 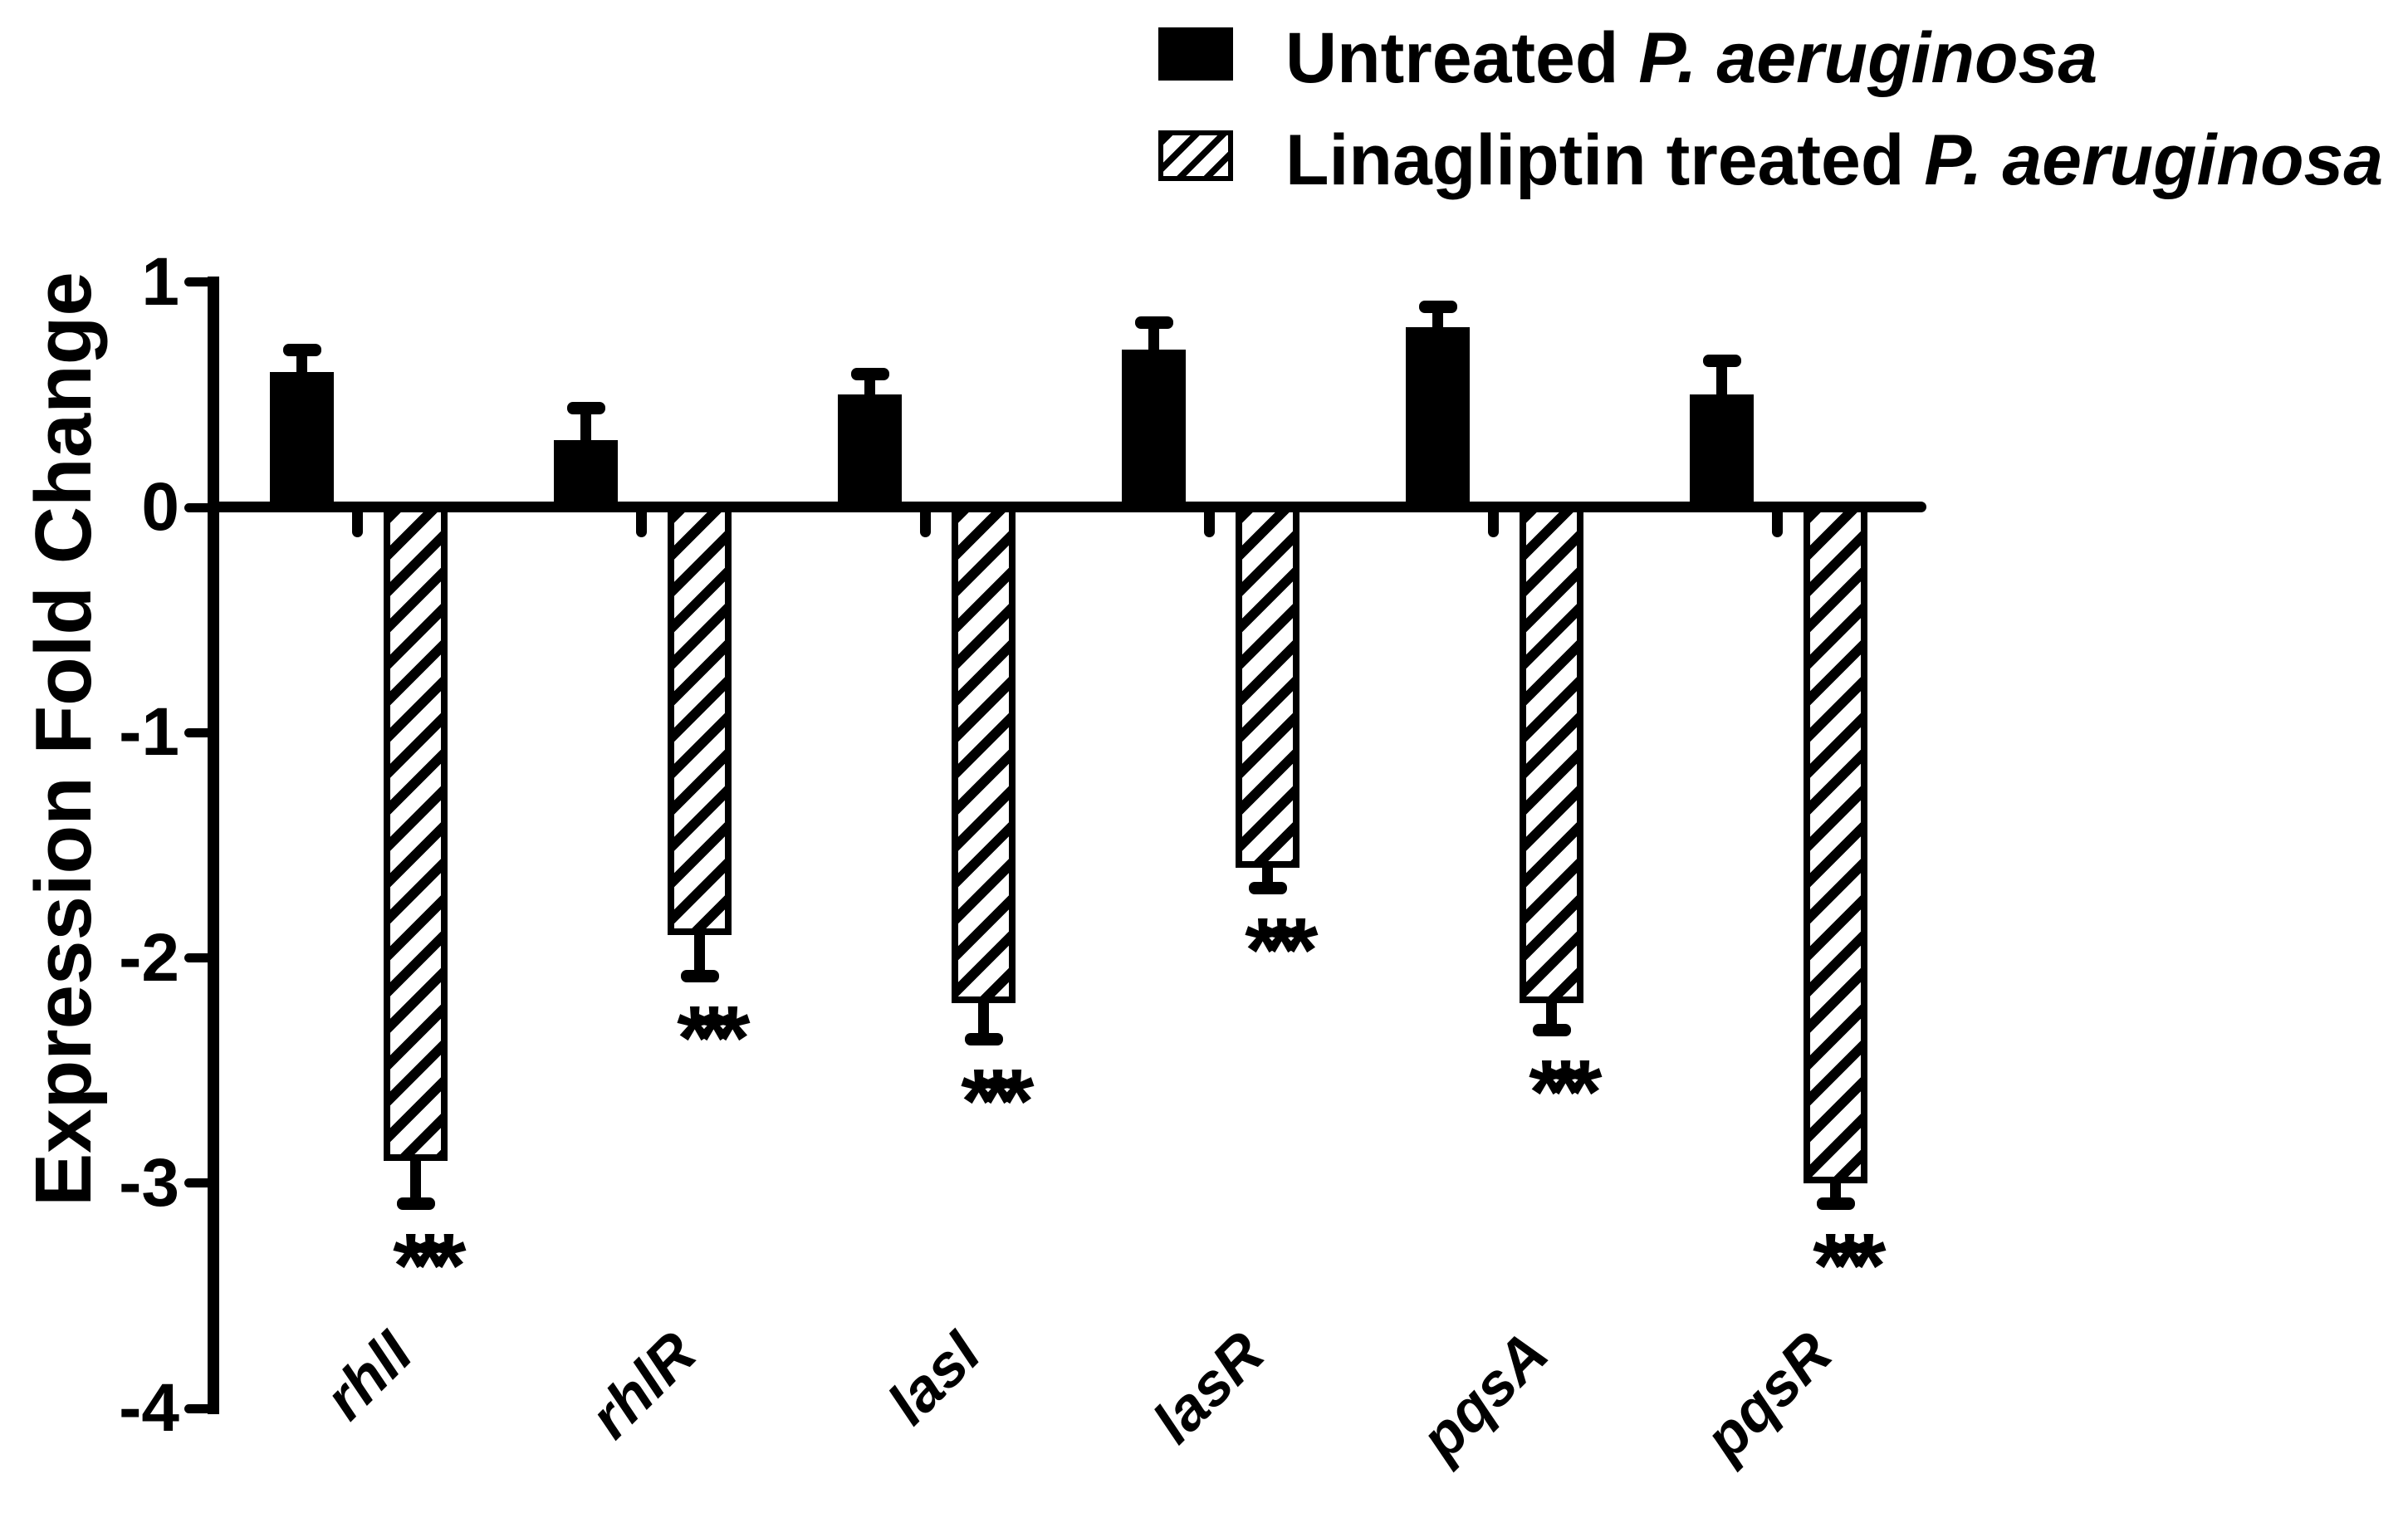 I want to click on bar-untreated-lasI, so click(x=870, y=453).